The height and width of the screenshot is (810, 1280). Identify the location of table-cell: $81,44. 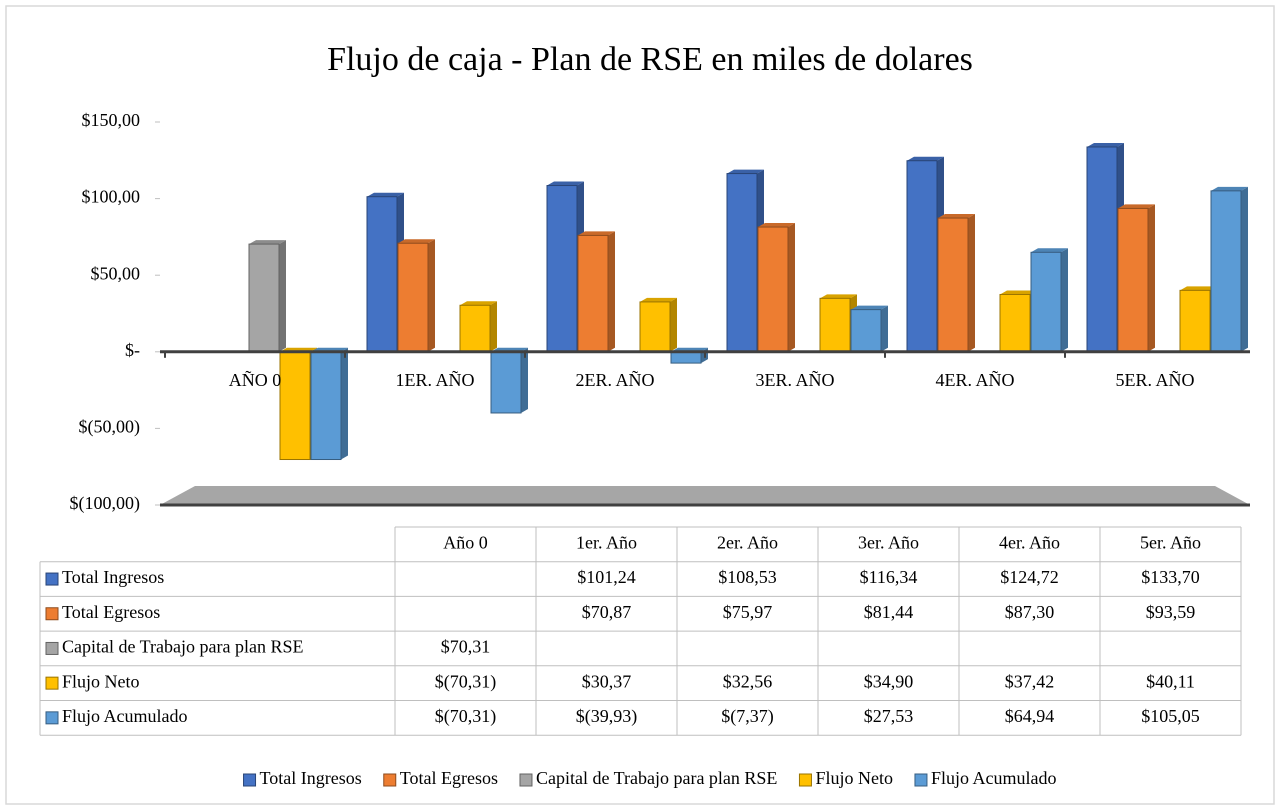
(889, 612).